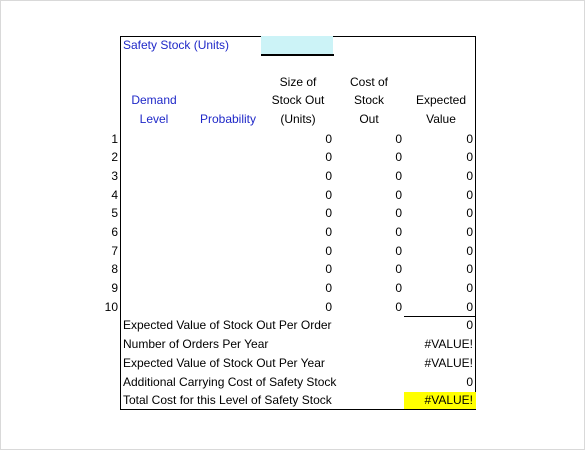 Image resolution: width=585 pixels, height=450 pixels. I want to click on summary-value-expected-per-year: #VALUE!, so click(448, 363).